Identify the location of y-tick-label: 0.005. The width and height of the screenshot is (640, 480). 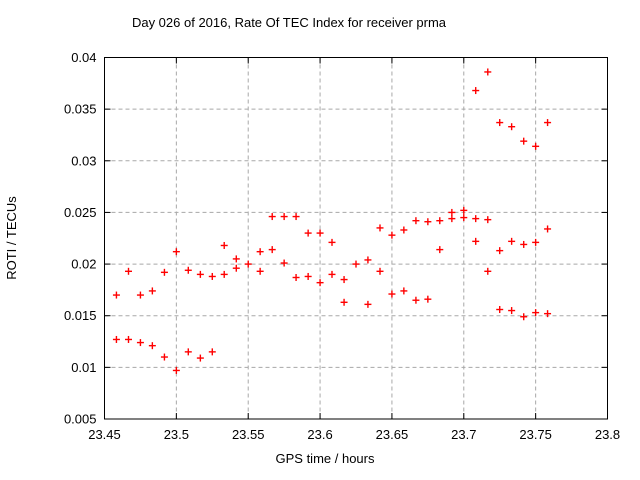
(80, 419).